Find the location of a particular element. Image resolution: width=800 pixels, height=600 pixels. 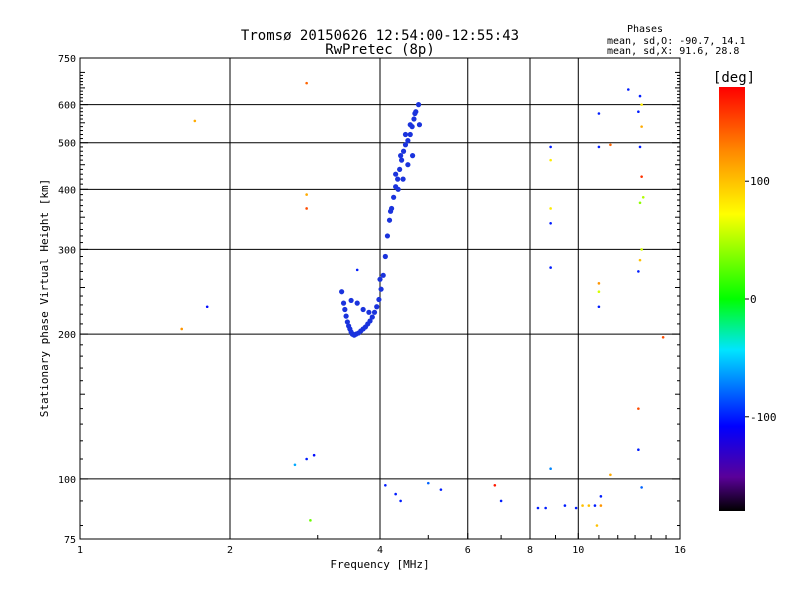

y-tick-label: 200 is located at coordinates (67, 335).